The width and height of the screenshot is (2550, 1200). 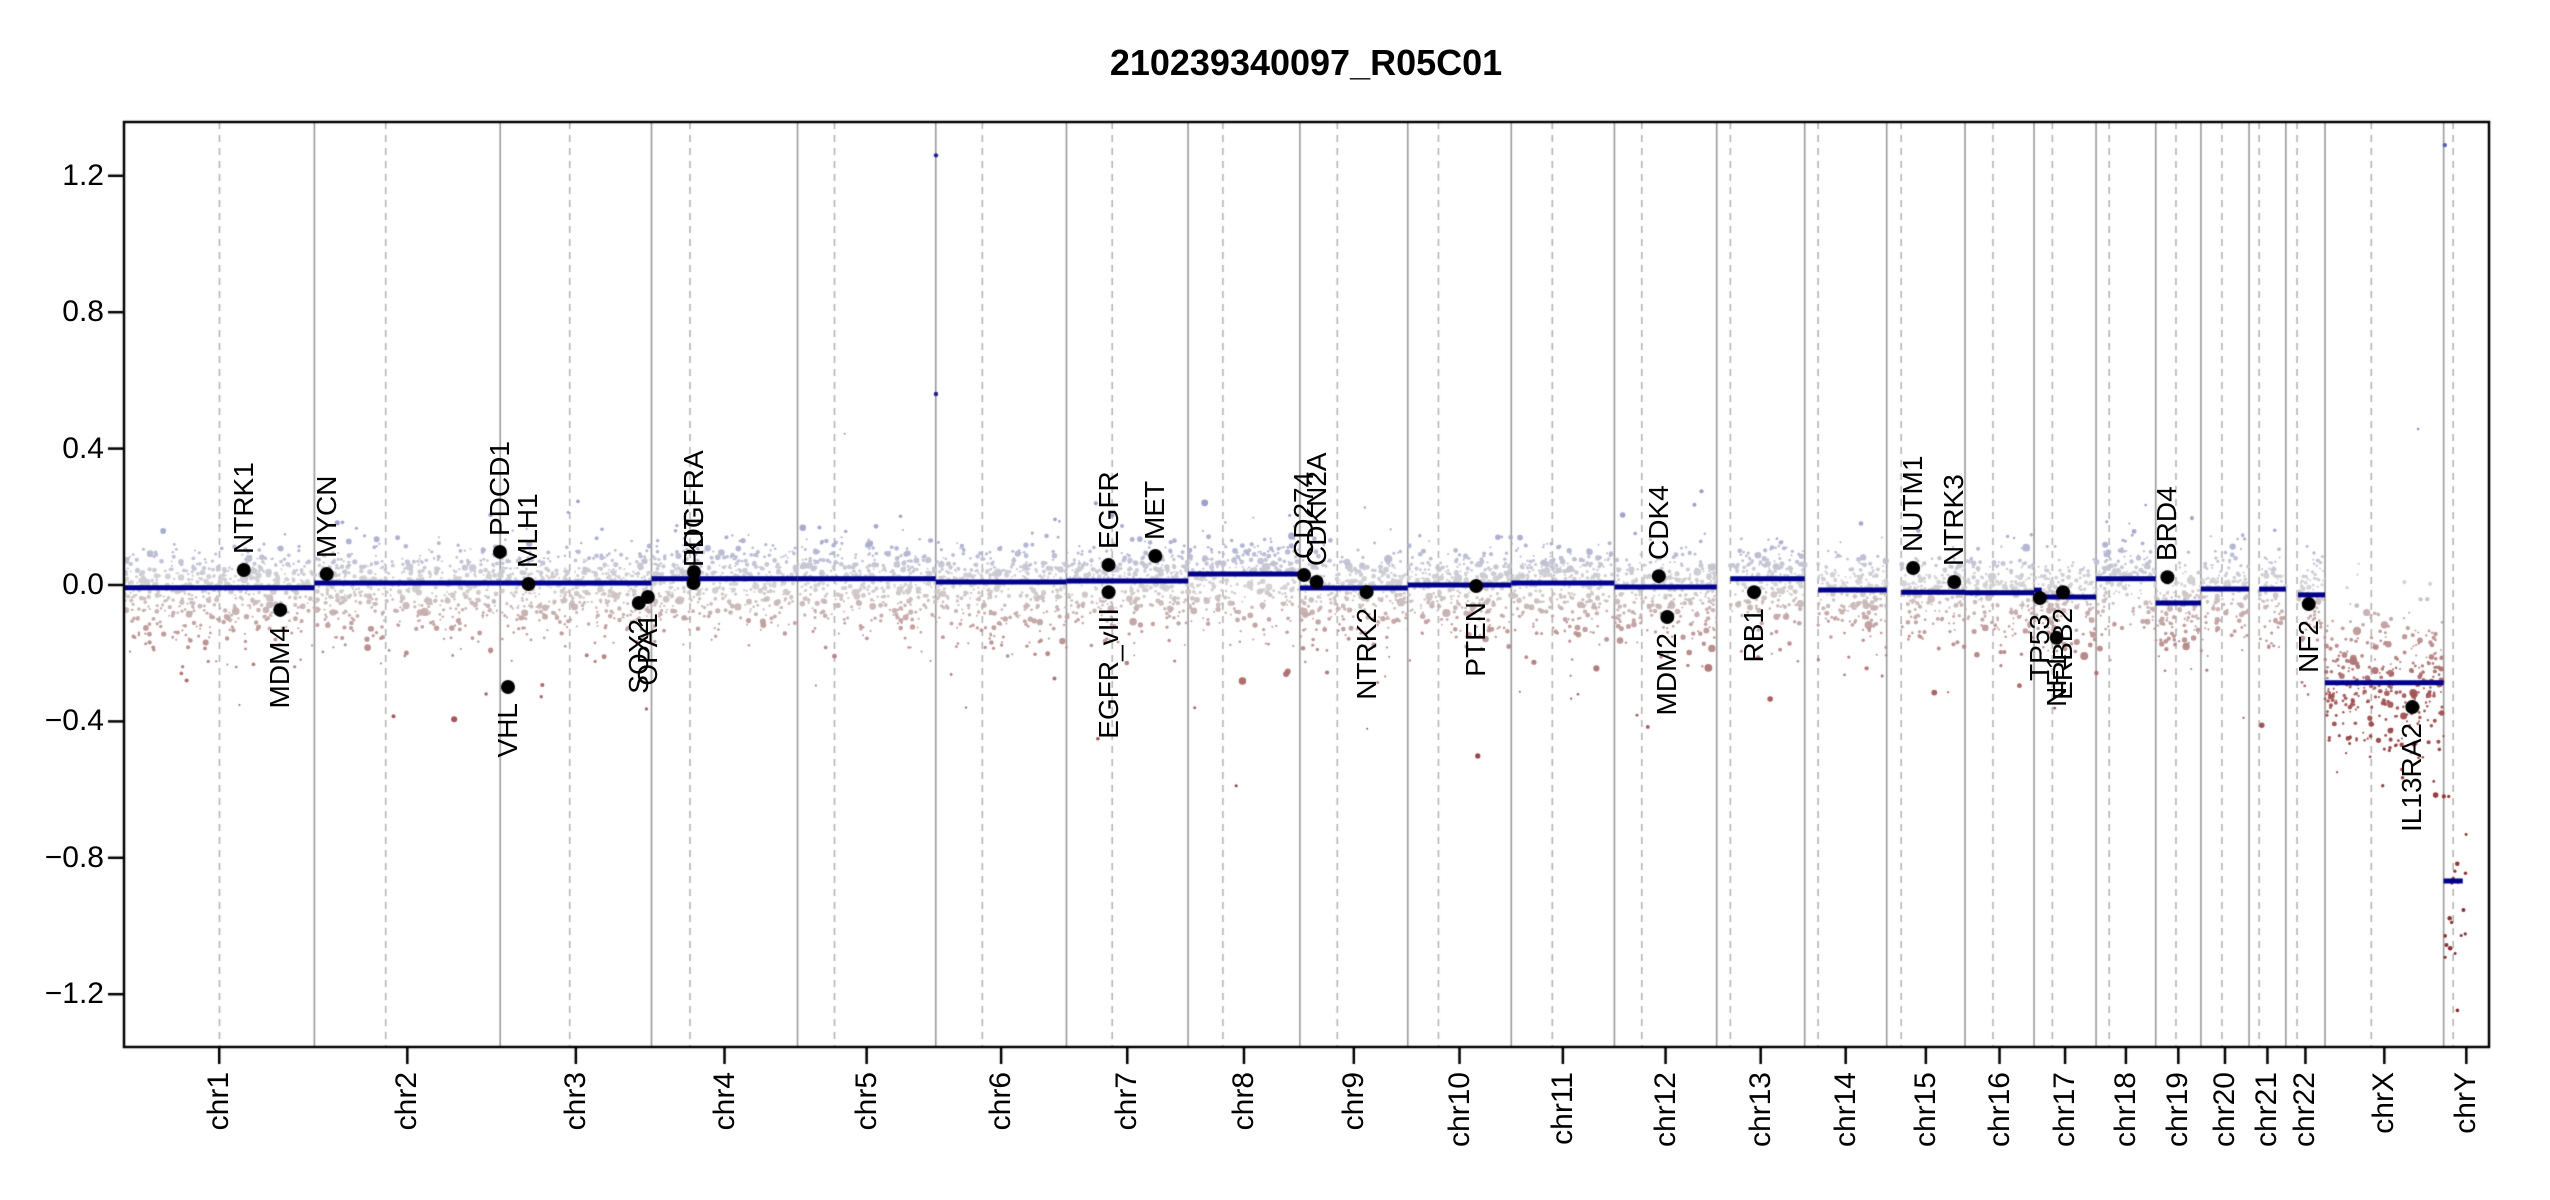 What do you see at coordinates (1476, 639) in the screenshot?
I see `gene-label-PTEN: PTEN` at bounding box center [1476, 639].